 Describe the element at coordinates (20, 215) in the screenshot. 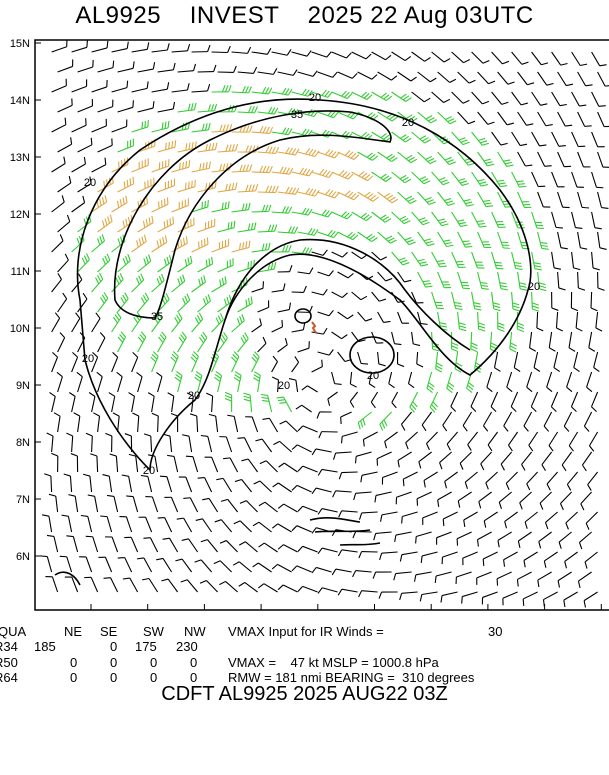

I see `lat-tick-label: 12N` at that location.